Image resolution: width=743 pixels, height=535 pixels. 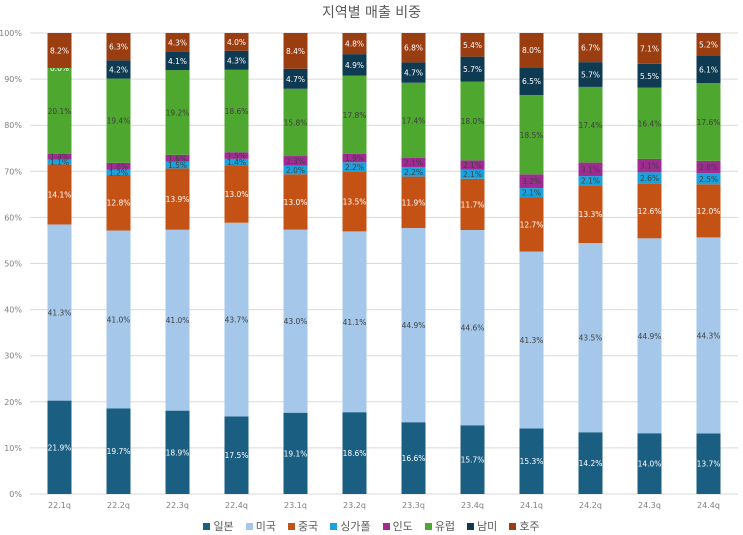 I want to click on data-label: 4.3%, so click(x=236, y=60).